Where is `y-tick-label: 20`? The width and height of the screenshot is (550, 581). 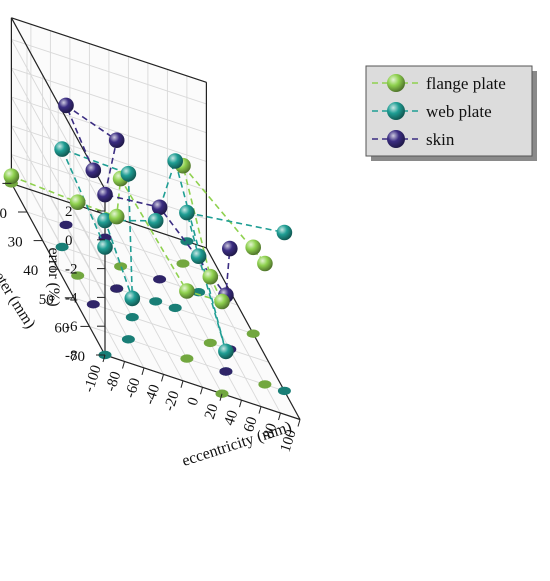
y-tick-label: 20 is located at coordinates (3, 214).